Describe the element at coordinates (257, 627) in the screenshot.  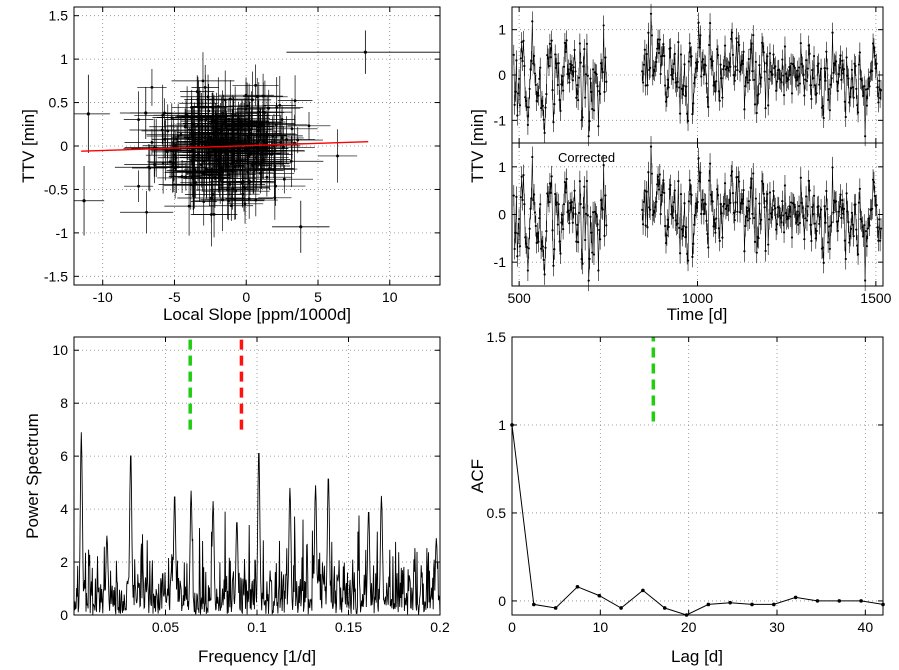
I see `x-tick-label: 0.1` at that location.